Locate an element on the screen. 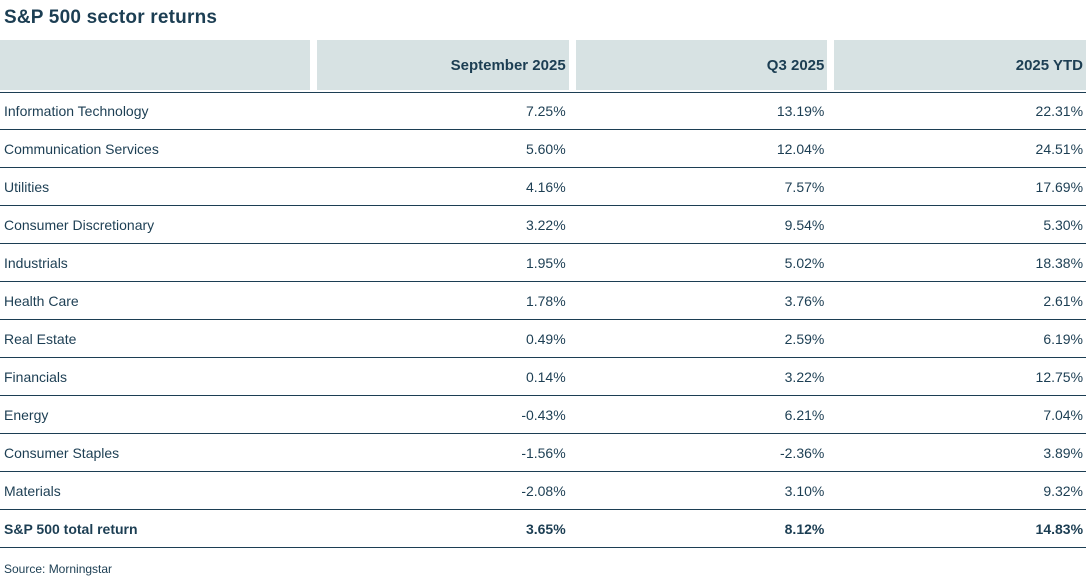 The width and height of the screenshot is (1086, 581). row-label: Industrials is located at coordinates (36, 262).